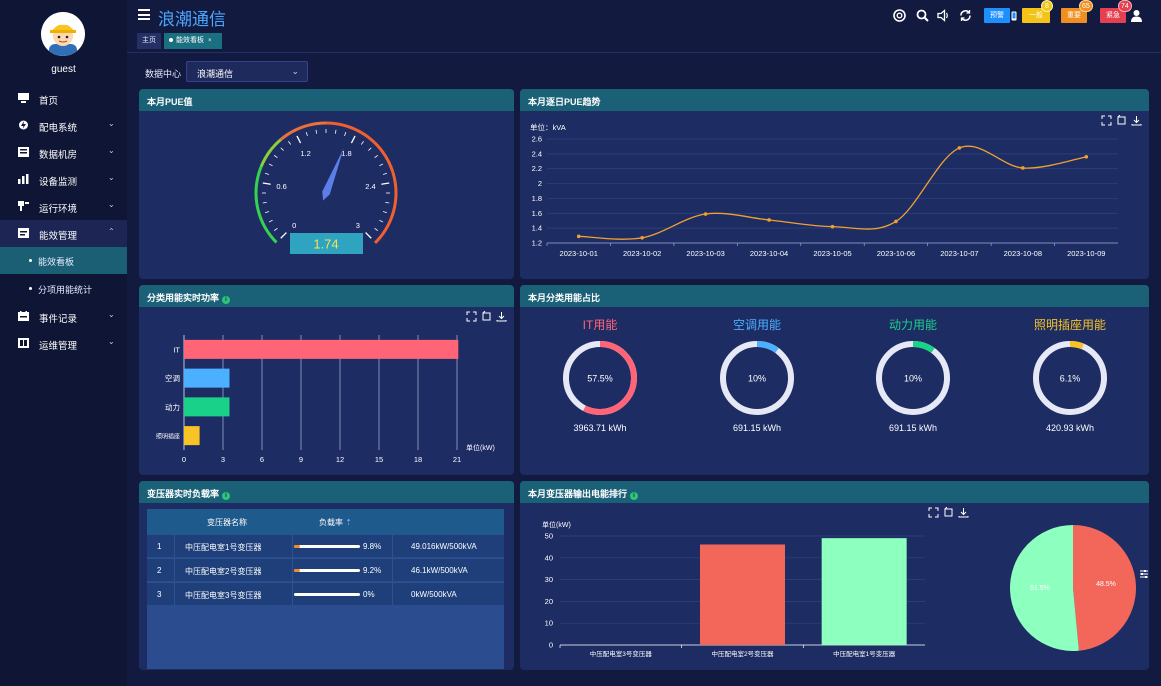 The width and height of the screenshot is (1161, 686). Describe the element at coordinates (325, 569) in the screenshot. I see `table-row: 2 中压配电室2号变压器 9.2% 46.1kW/500kVA` at that location.